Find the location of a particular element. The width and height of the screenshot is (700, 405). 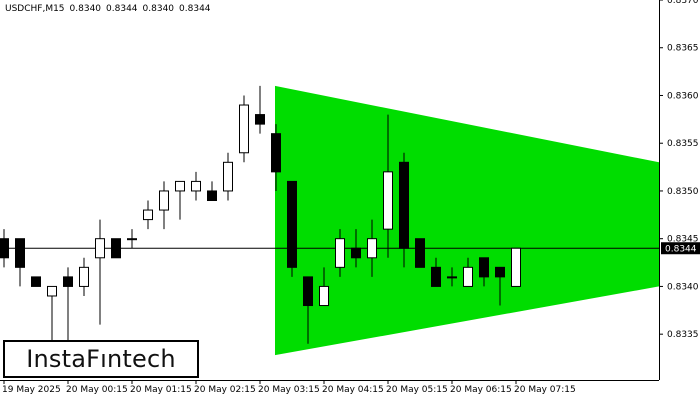

current-price-label: 0.8344 is located at coordinates (681, 250).